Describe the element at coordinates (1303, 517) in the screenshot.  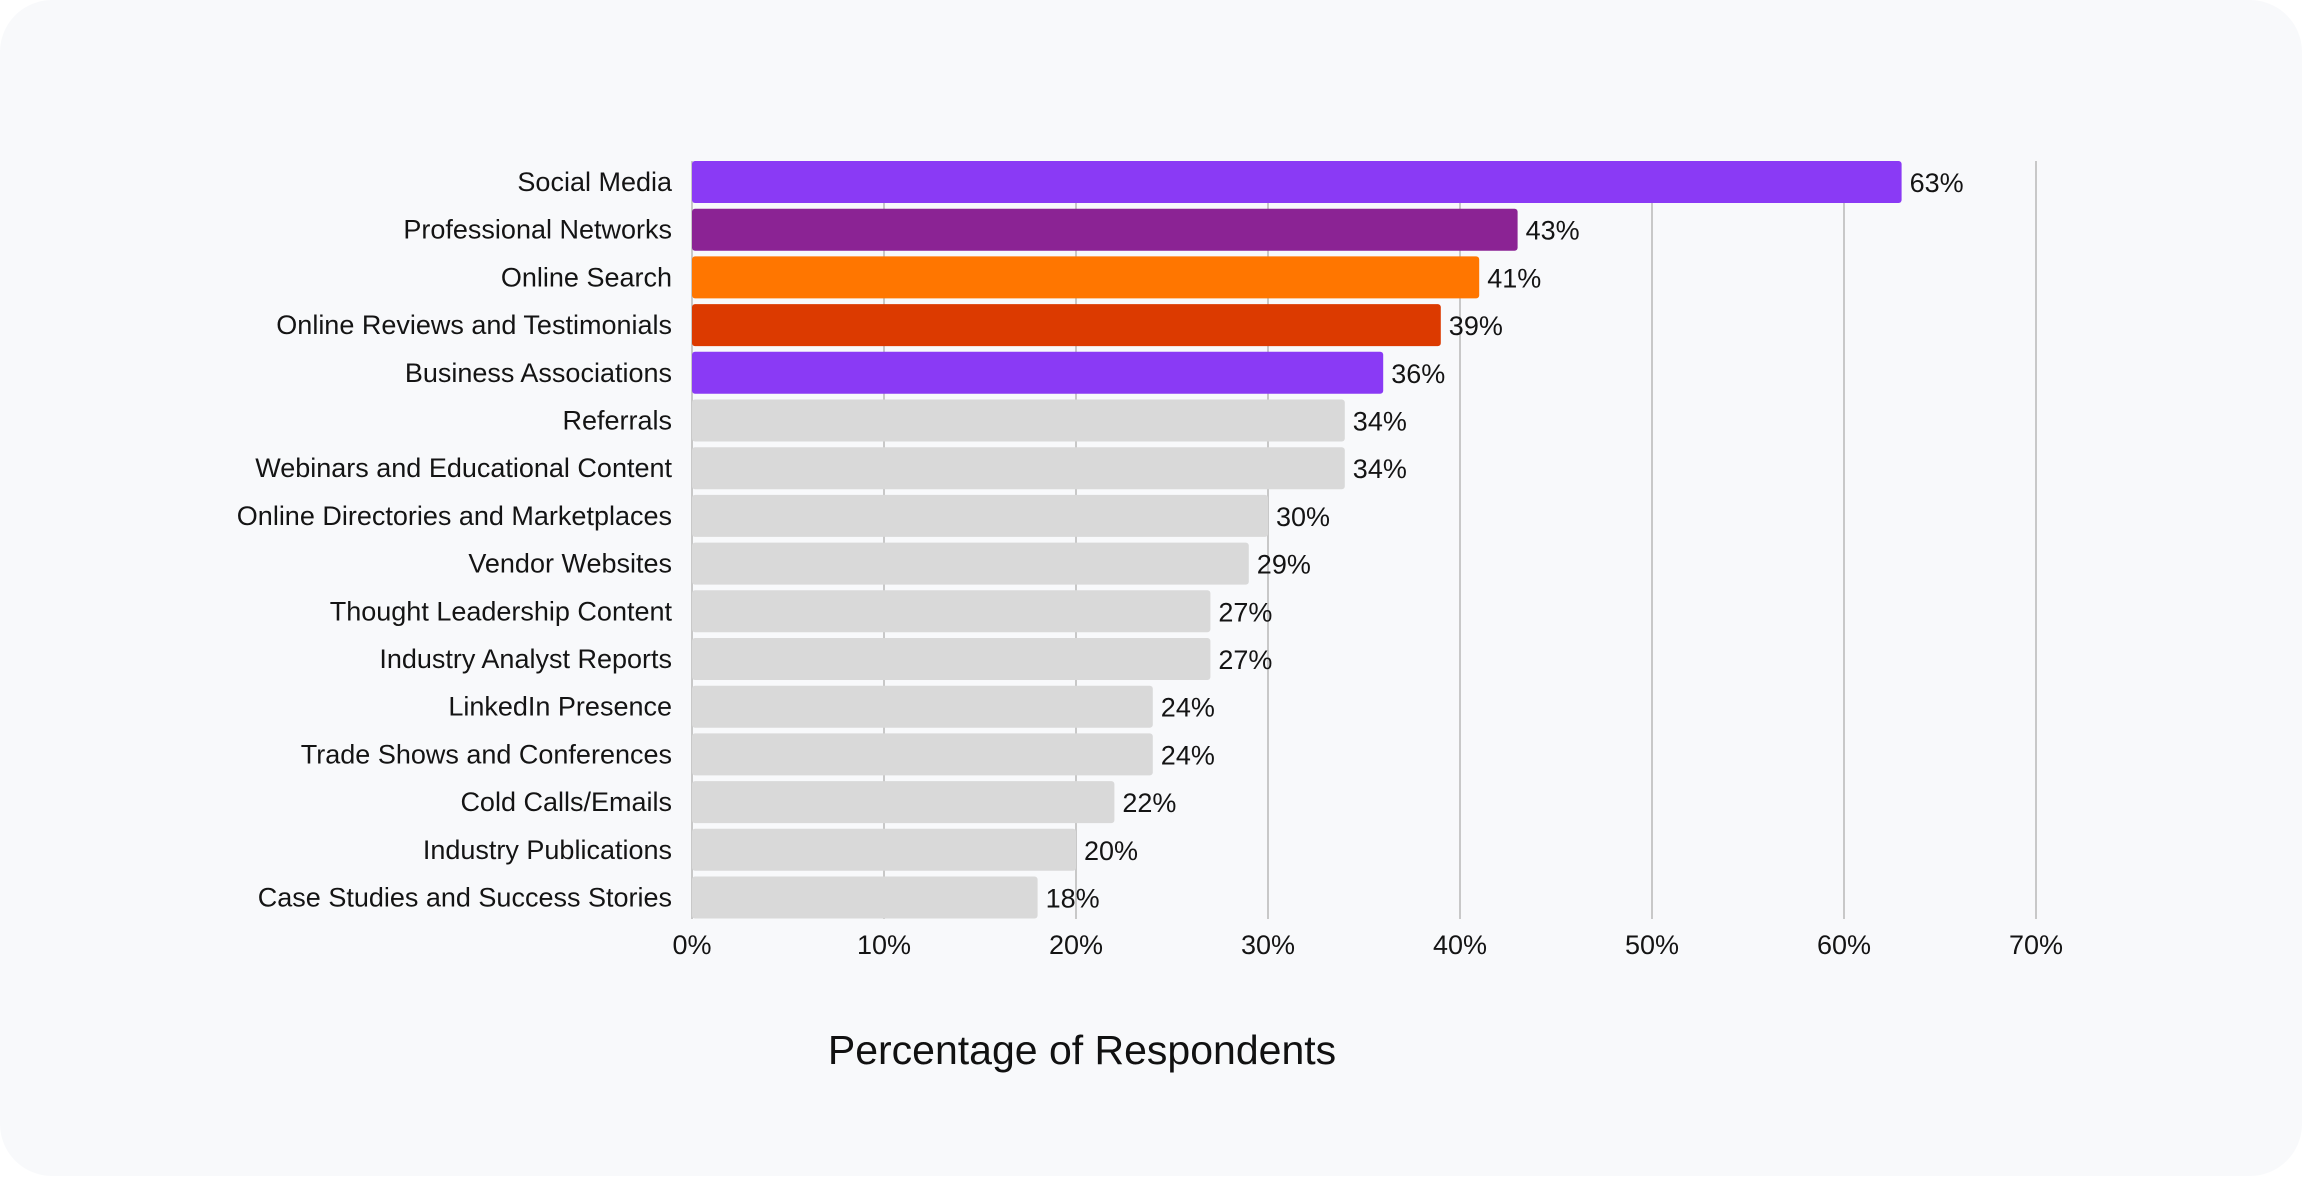
I see `value-label: 30%` at that location.